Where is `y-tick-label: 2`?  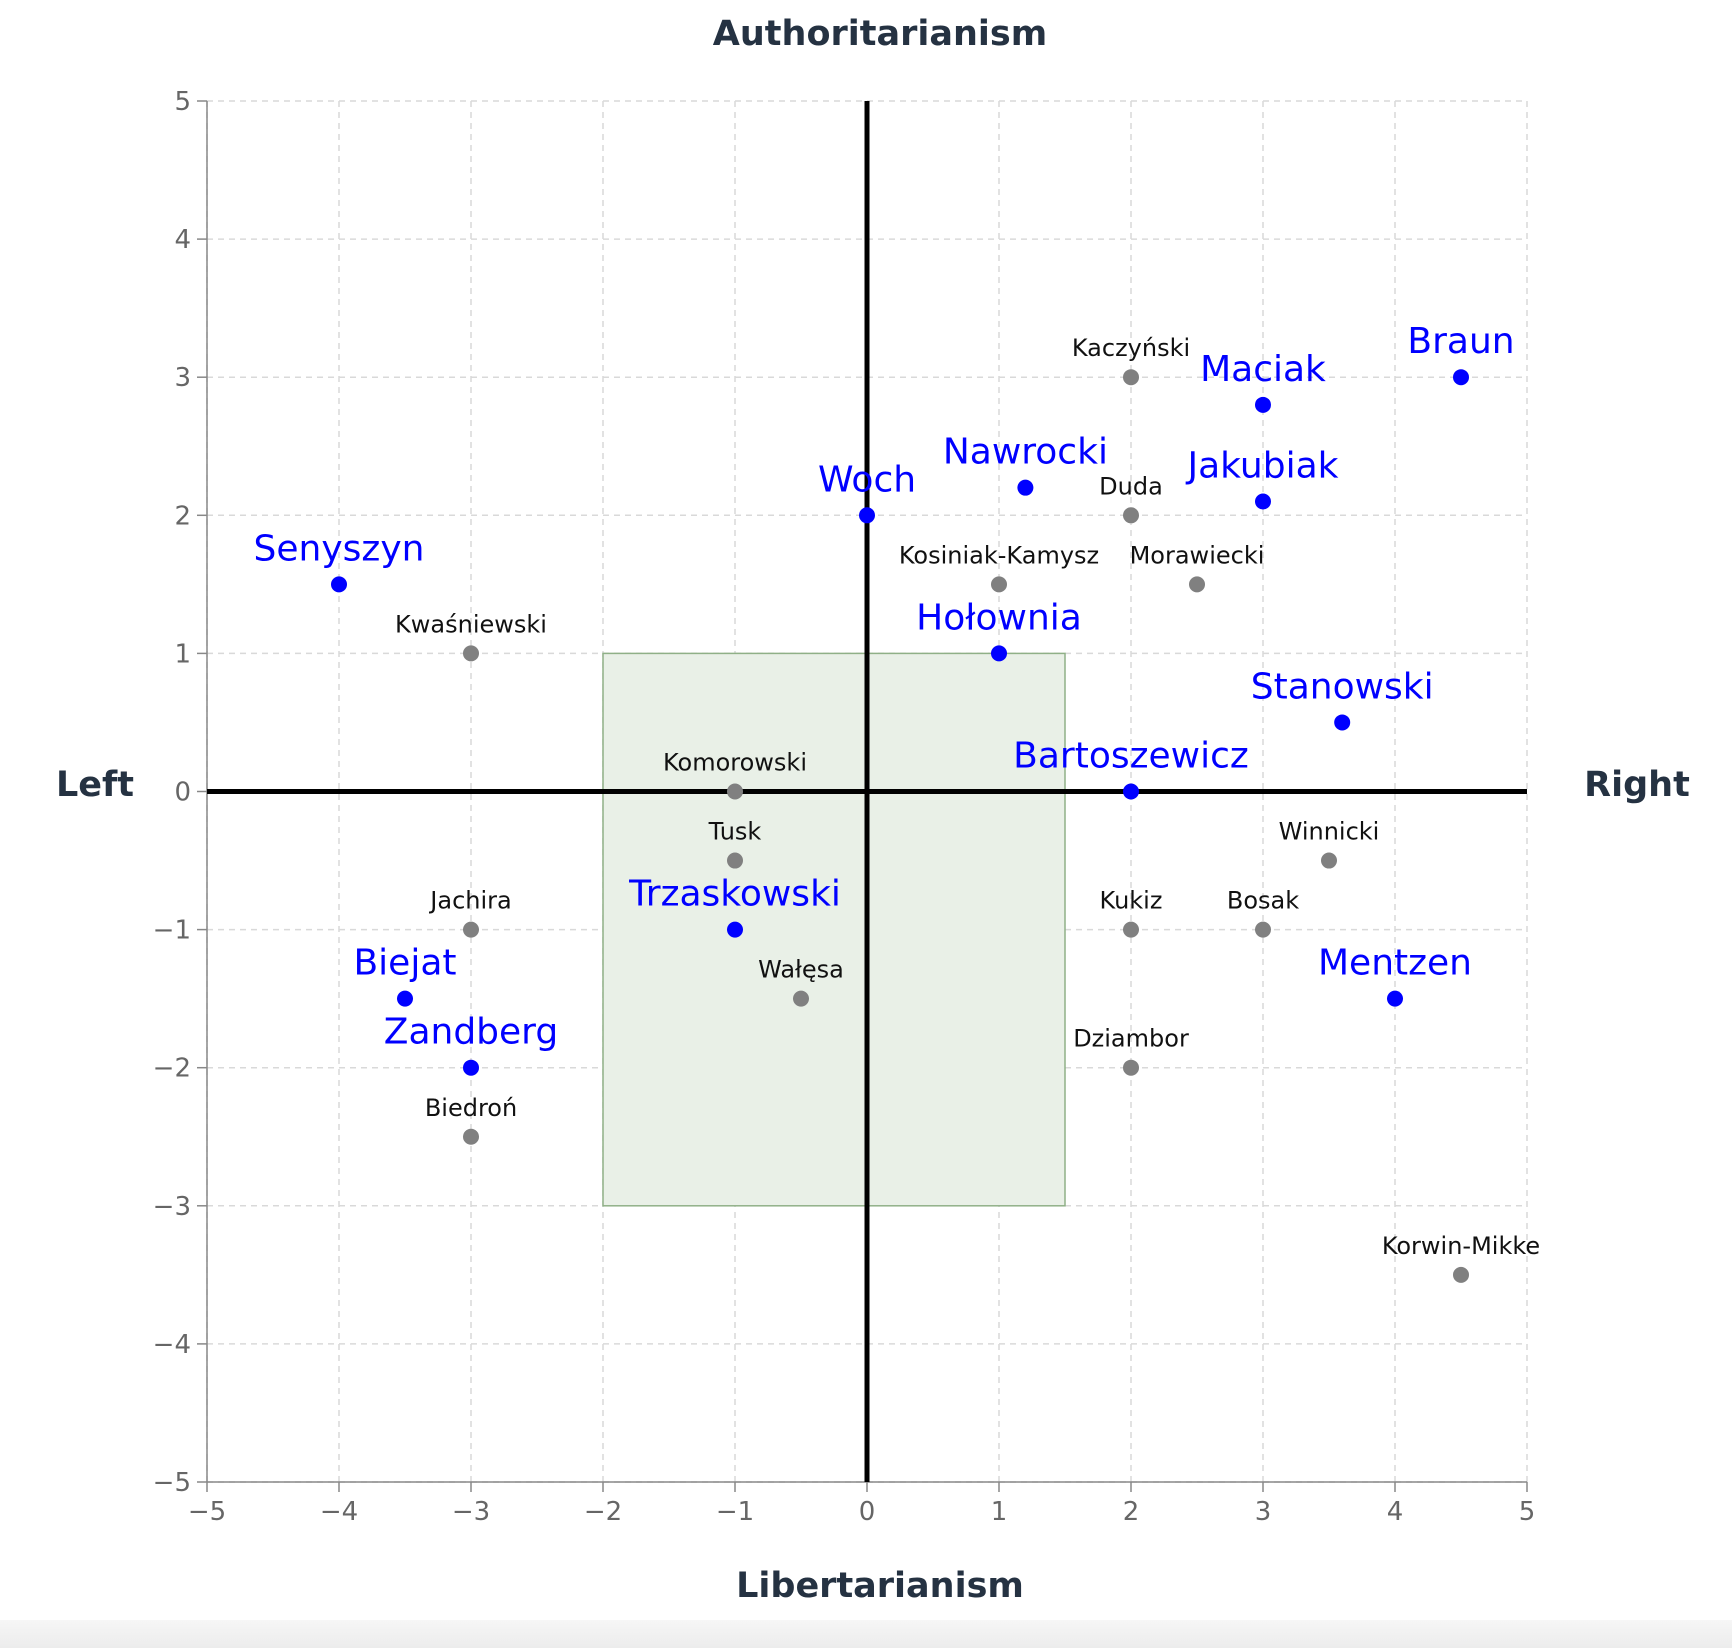 y-tick-label: 2 is located at coordinates (182, 516).